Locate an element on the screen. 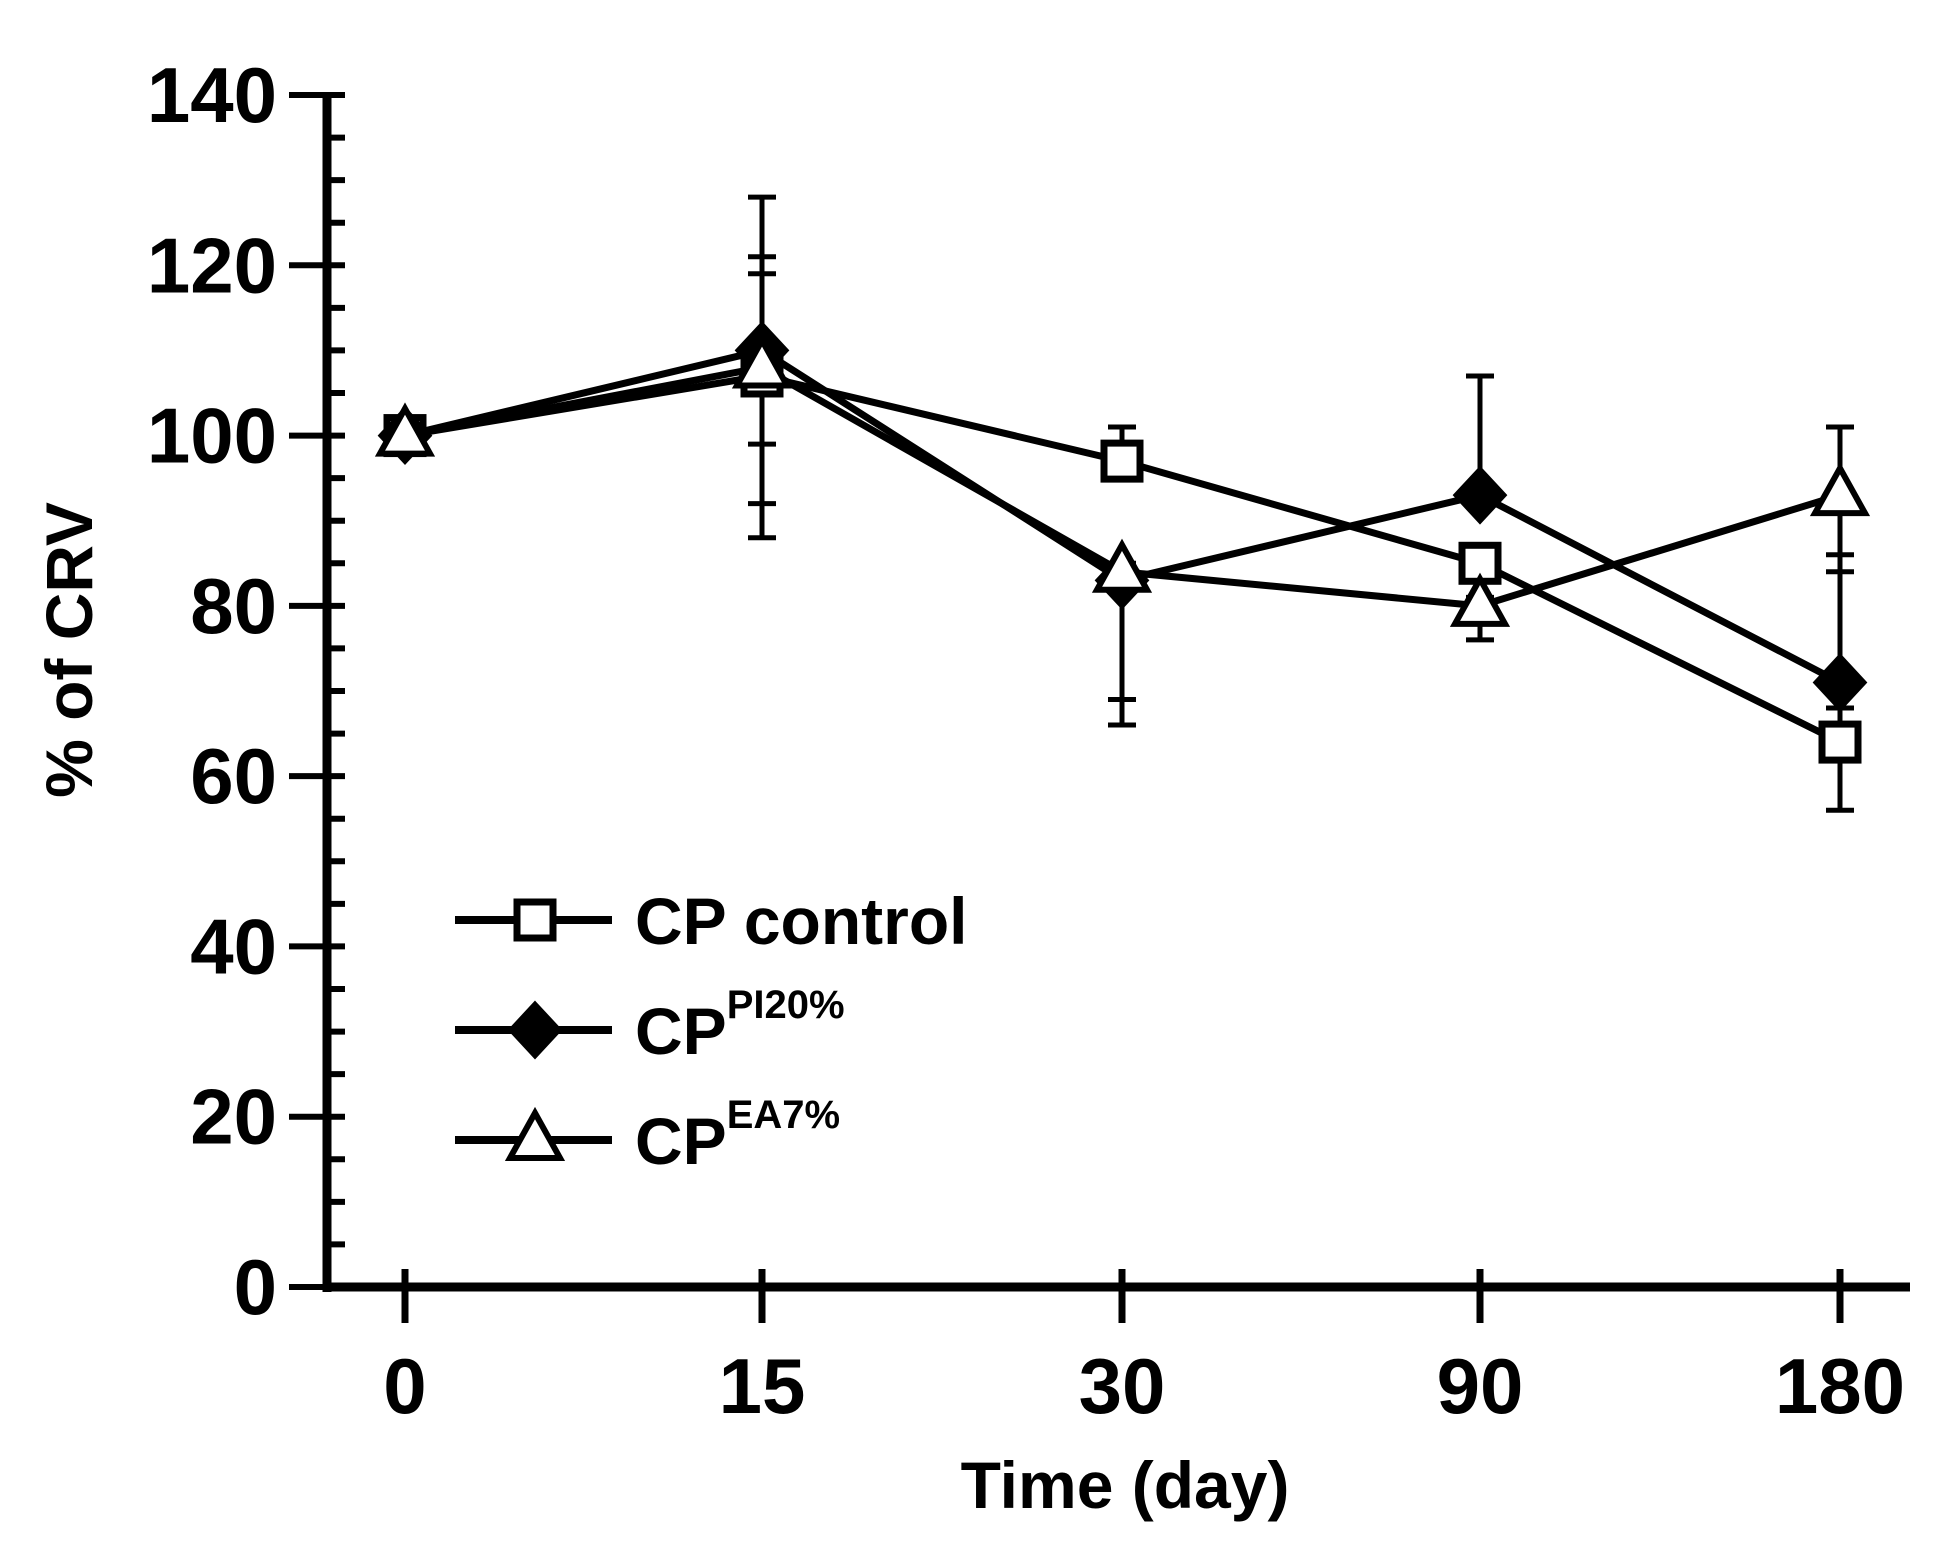 The width and height of the screenshot is (1942, 1541). legend-label: CPPI20% is located at coordinates (740, 1025).